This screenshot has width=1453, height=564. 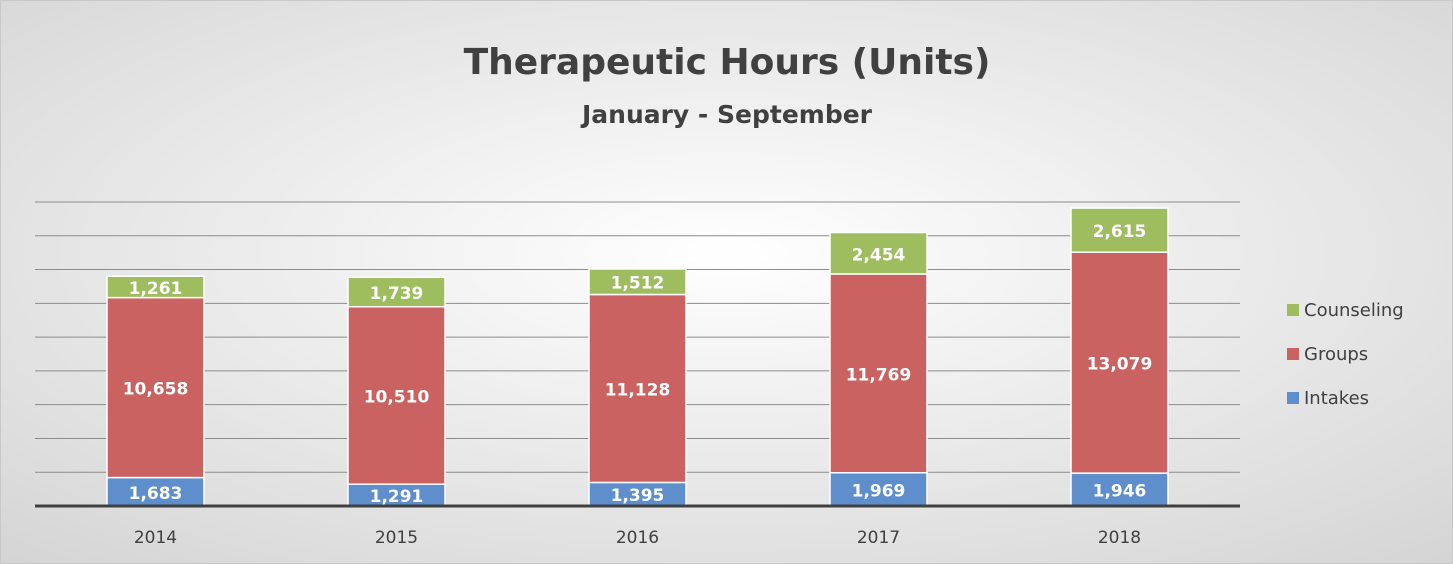 I want to click on x-tick-label: 2018, so click(x=1119, y=538).